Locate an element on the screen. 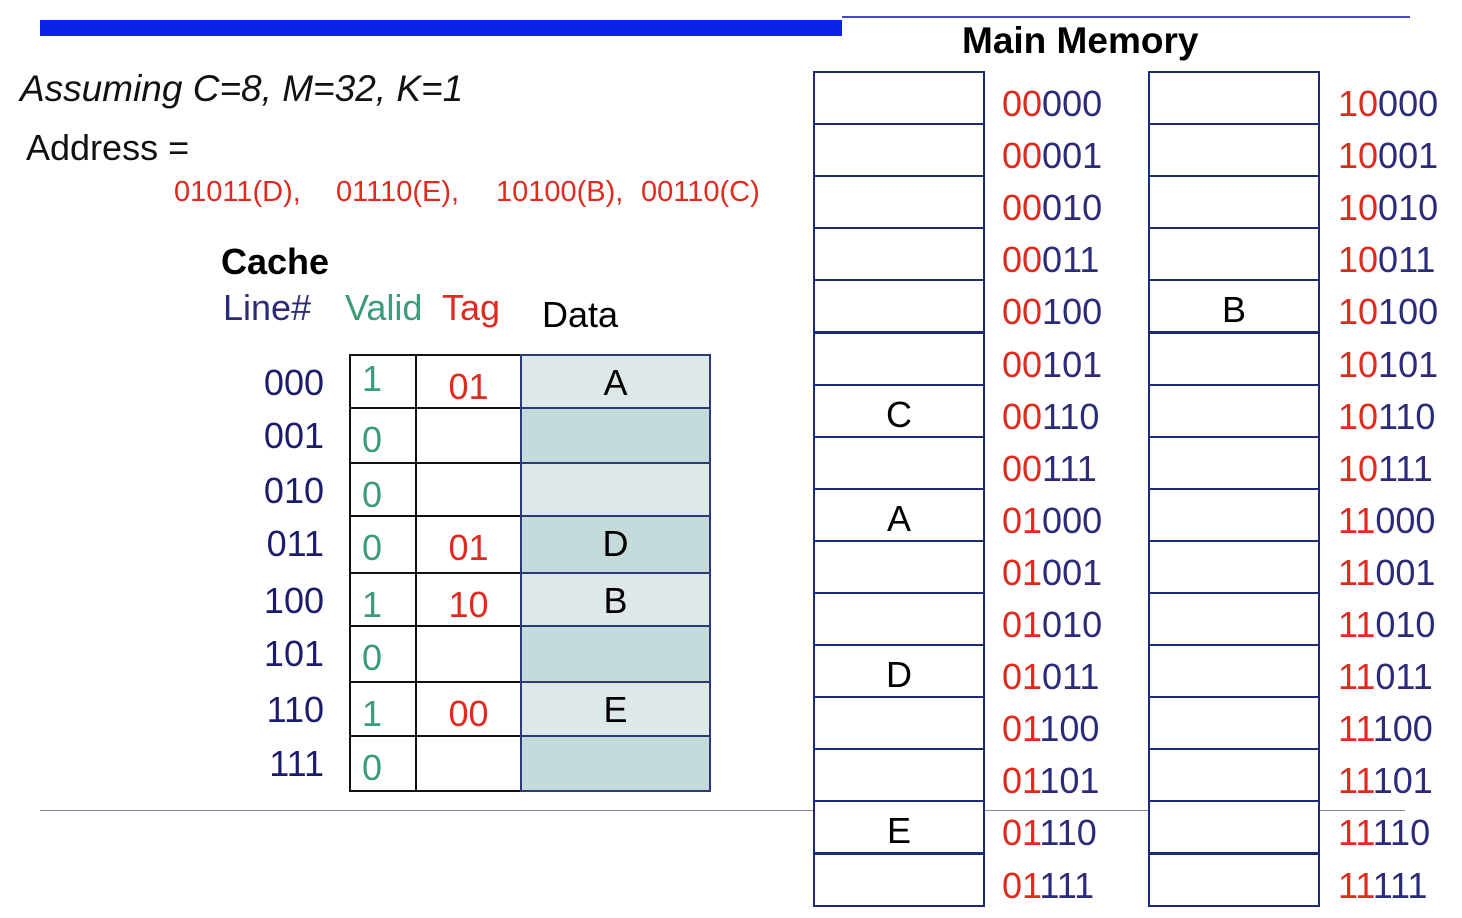 The image size is (1462, 918). memory-address: 01000 is located at coordinates (1052, 521).